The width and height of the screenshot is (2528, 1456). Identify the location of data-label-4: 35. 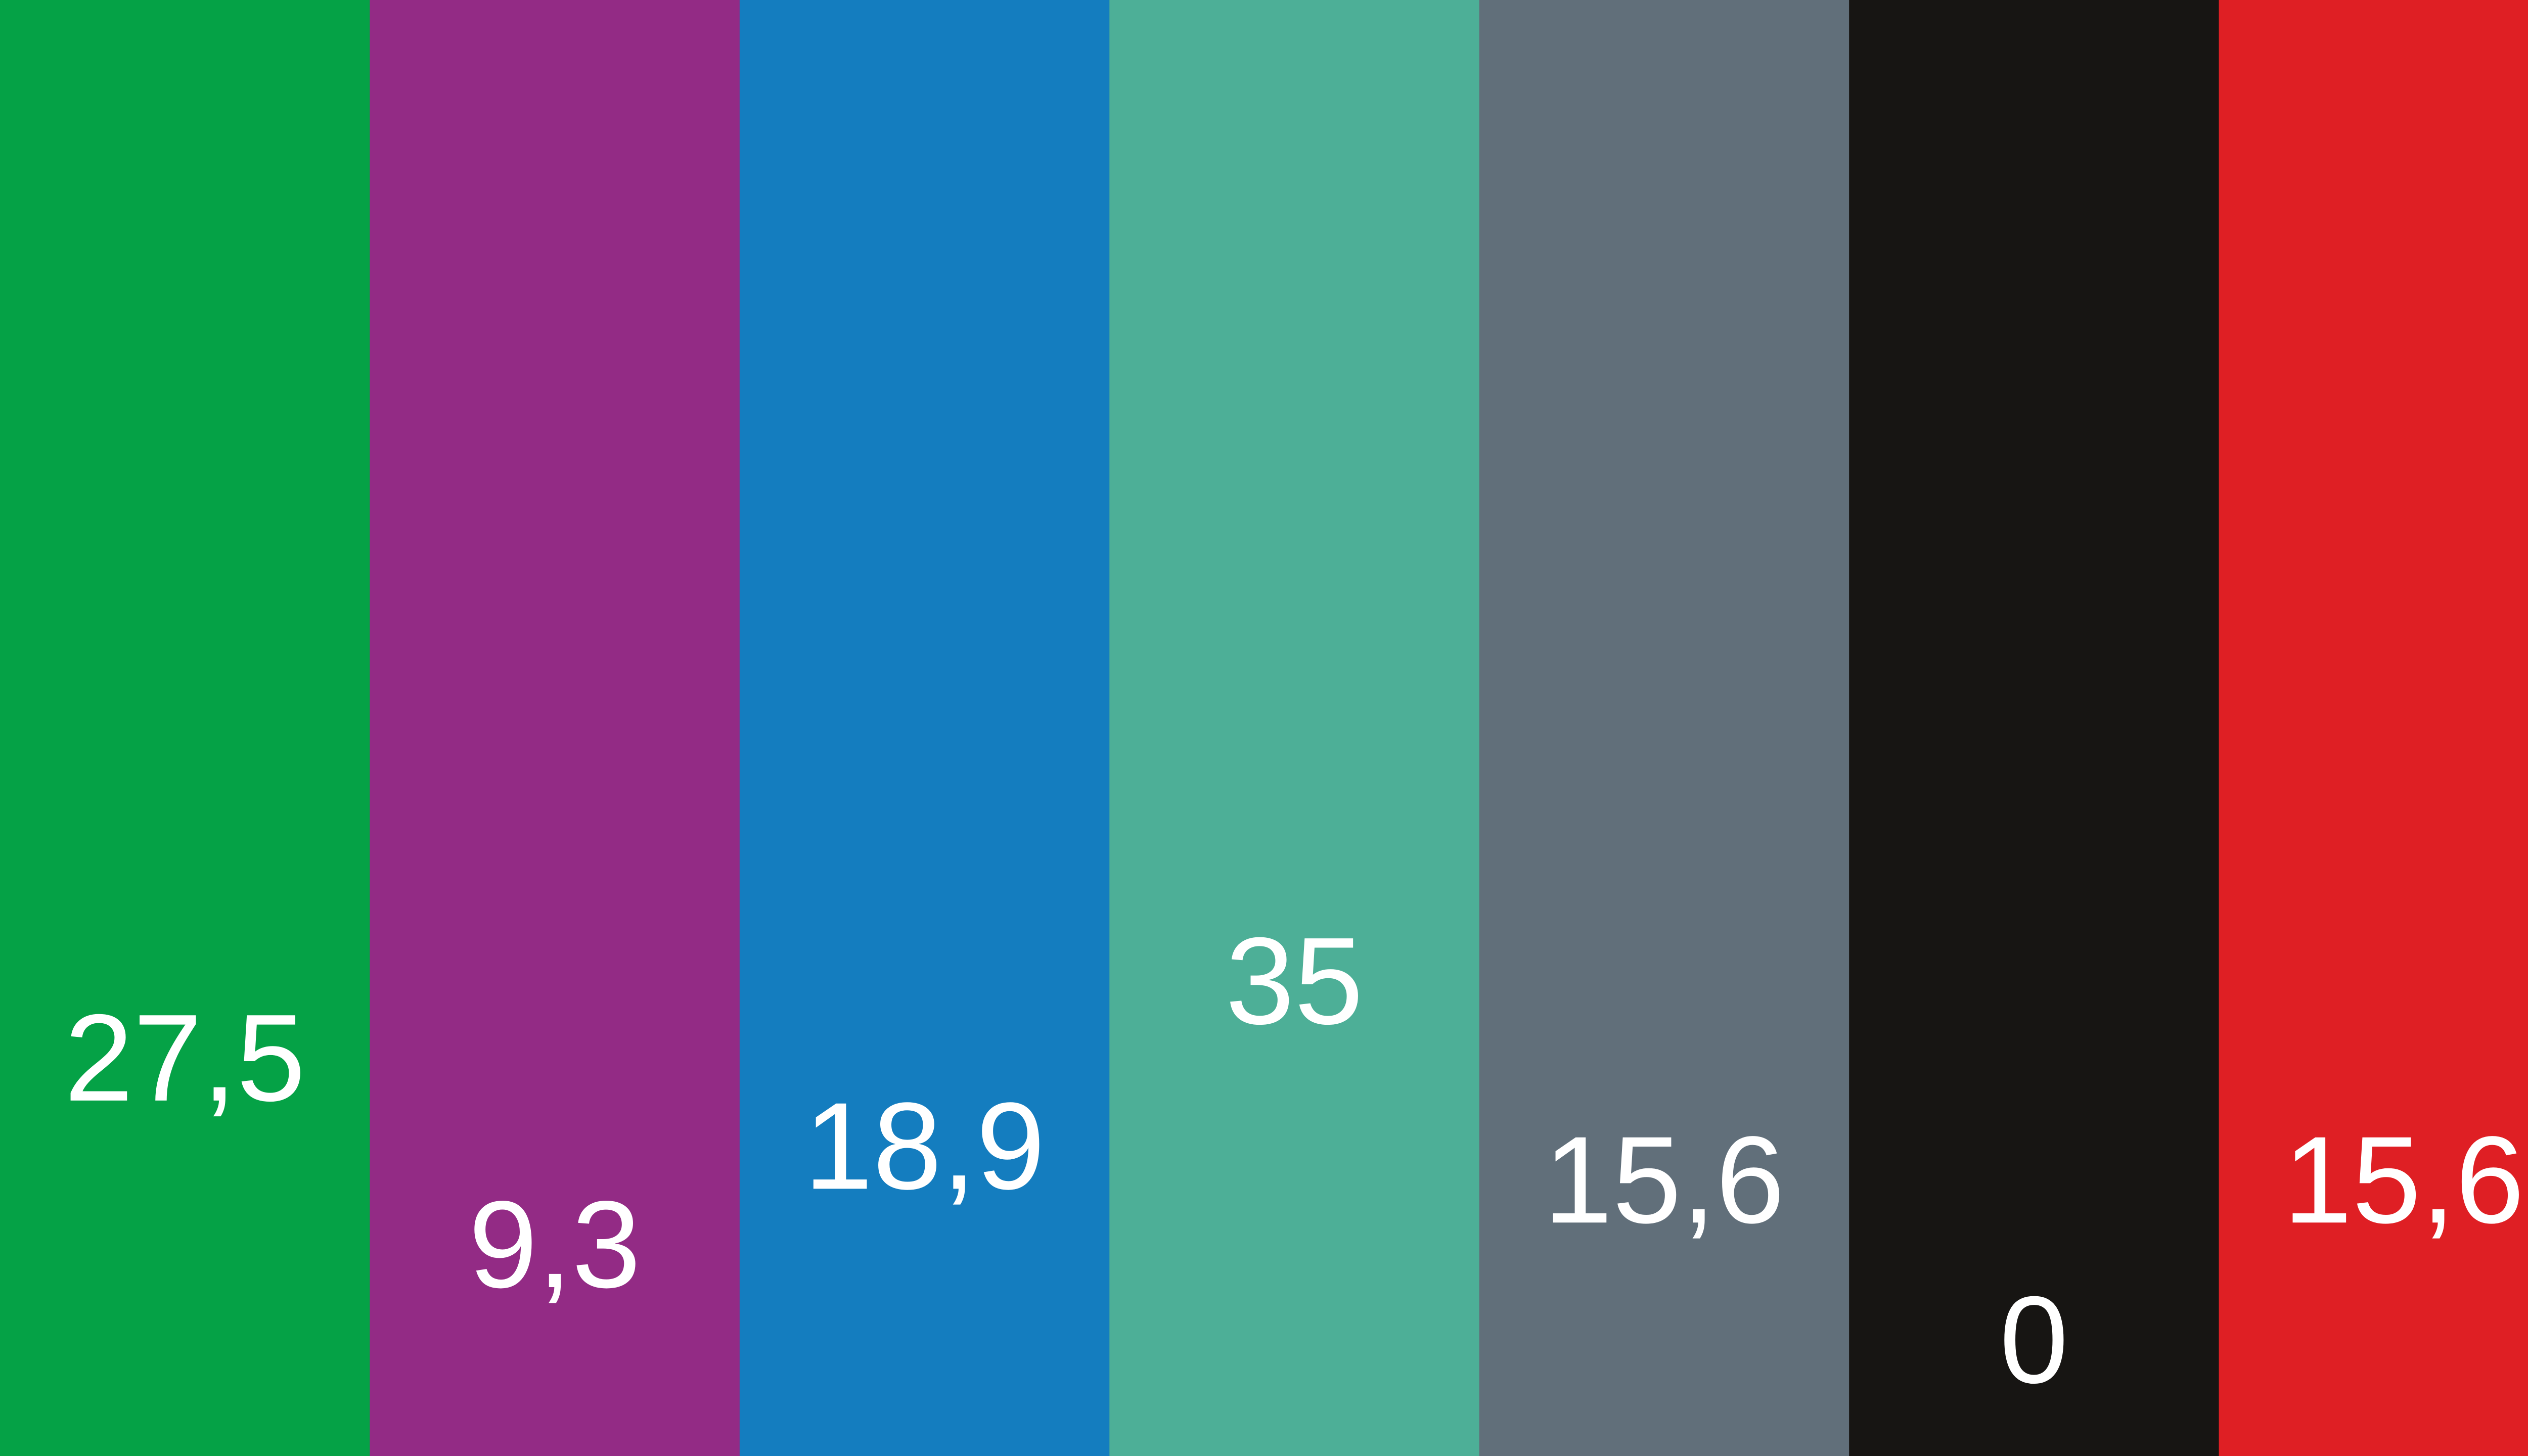
(1295, 981).